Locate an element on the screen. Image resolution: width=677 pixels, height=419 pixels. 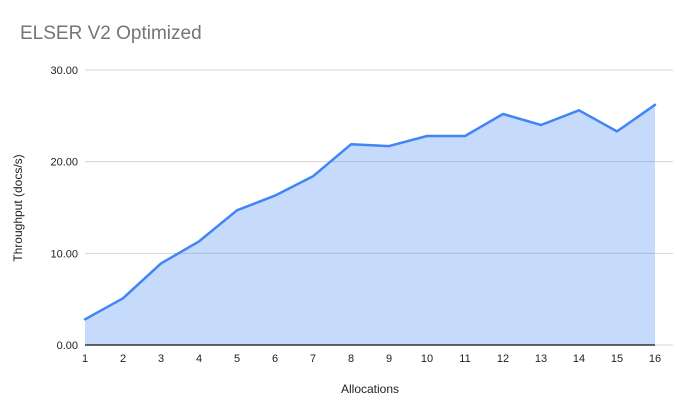
y-tick-label: 30.00 is located at coordinates (64, 71).